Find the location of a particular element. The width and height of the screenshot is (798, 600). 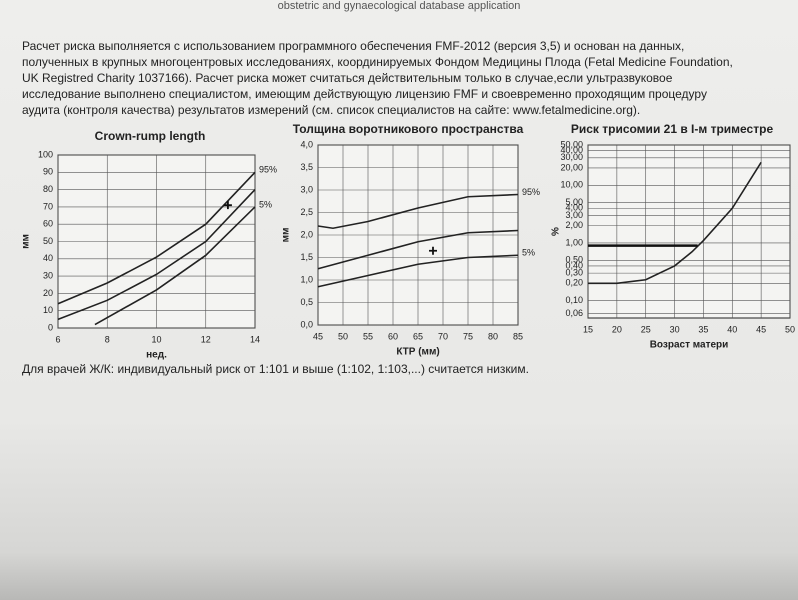

y-tick-label: 2,0 is located at coordinates (306, 234).